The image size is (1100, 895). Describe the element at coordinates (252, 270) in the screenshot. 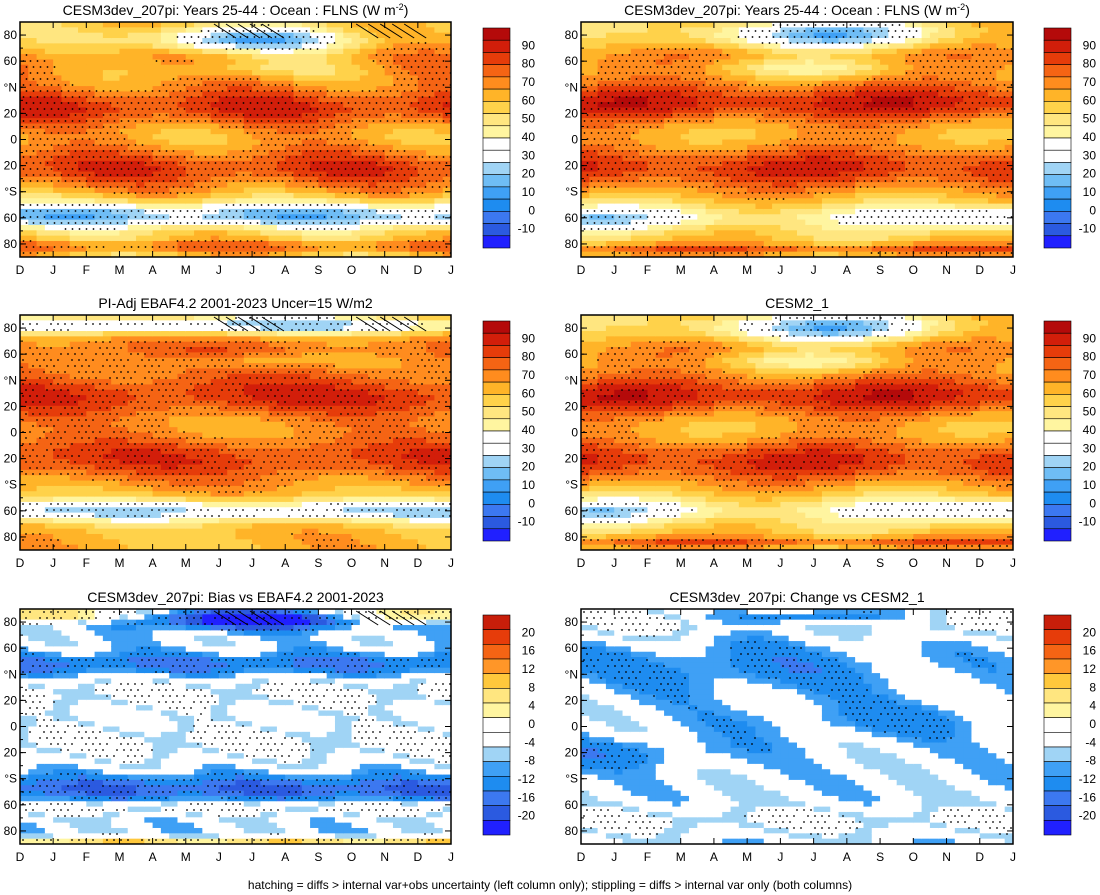

I see `x-tick-label: J` at that location.